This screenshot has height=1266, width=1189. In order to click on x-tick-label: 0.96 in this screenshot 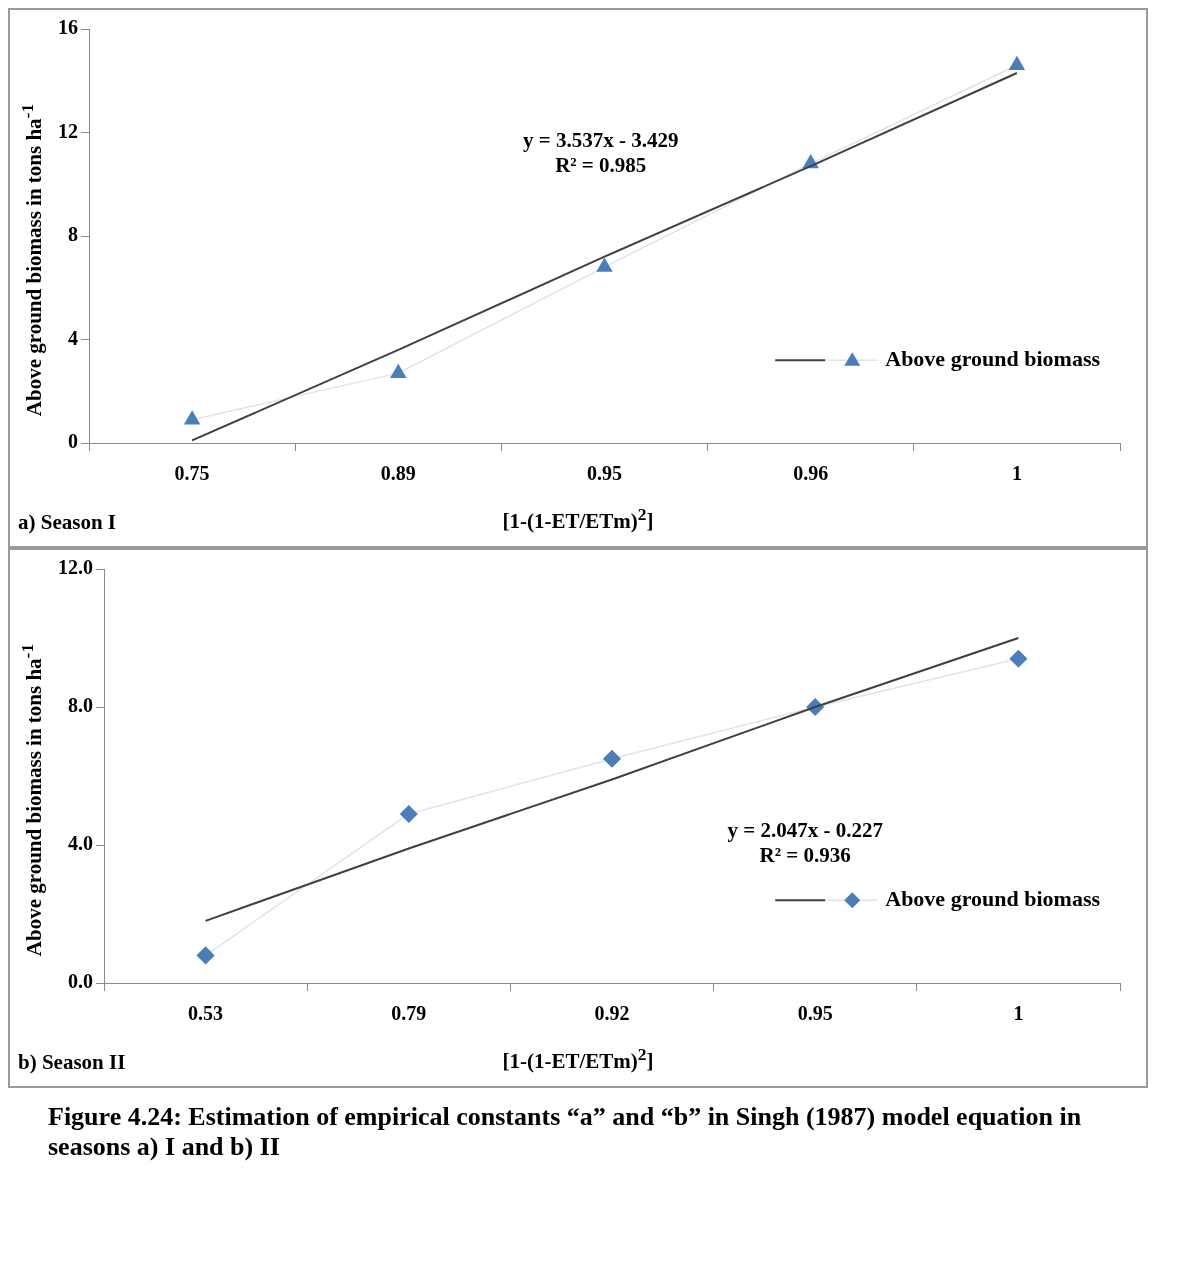, I will do `click(811, 473)`.